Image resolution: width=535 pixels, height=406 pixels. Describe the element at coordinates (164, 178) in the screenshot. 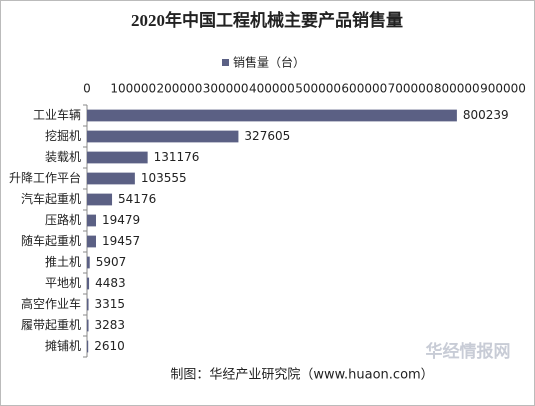

I see `data-label: 103555` at that location.